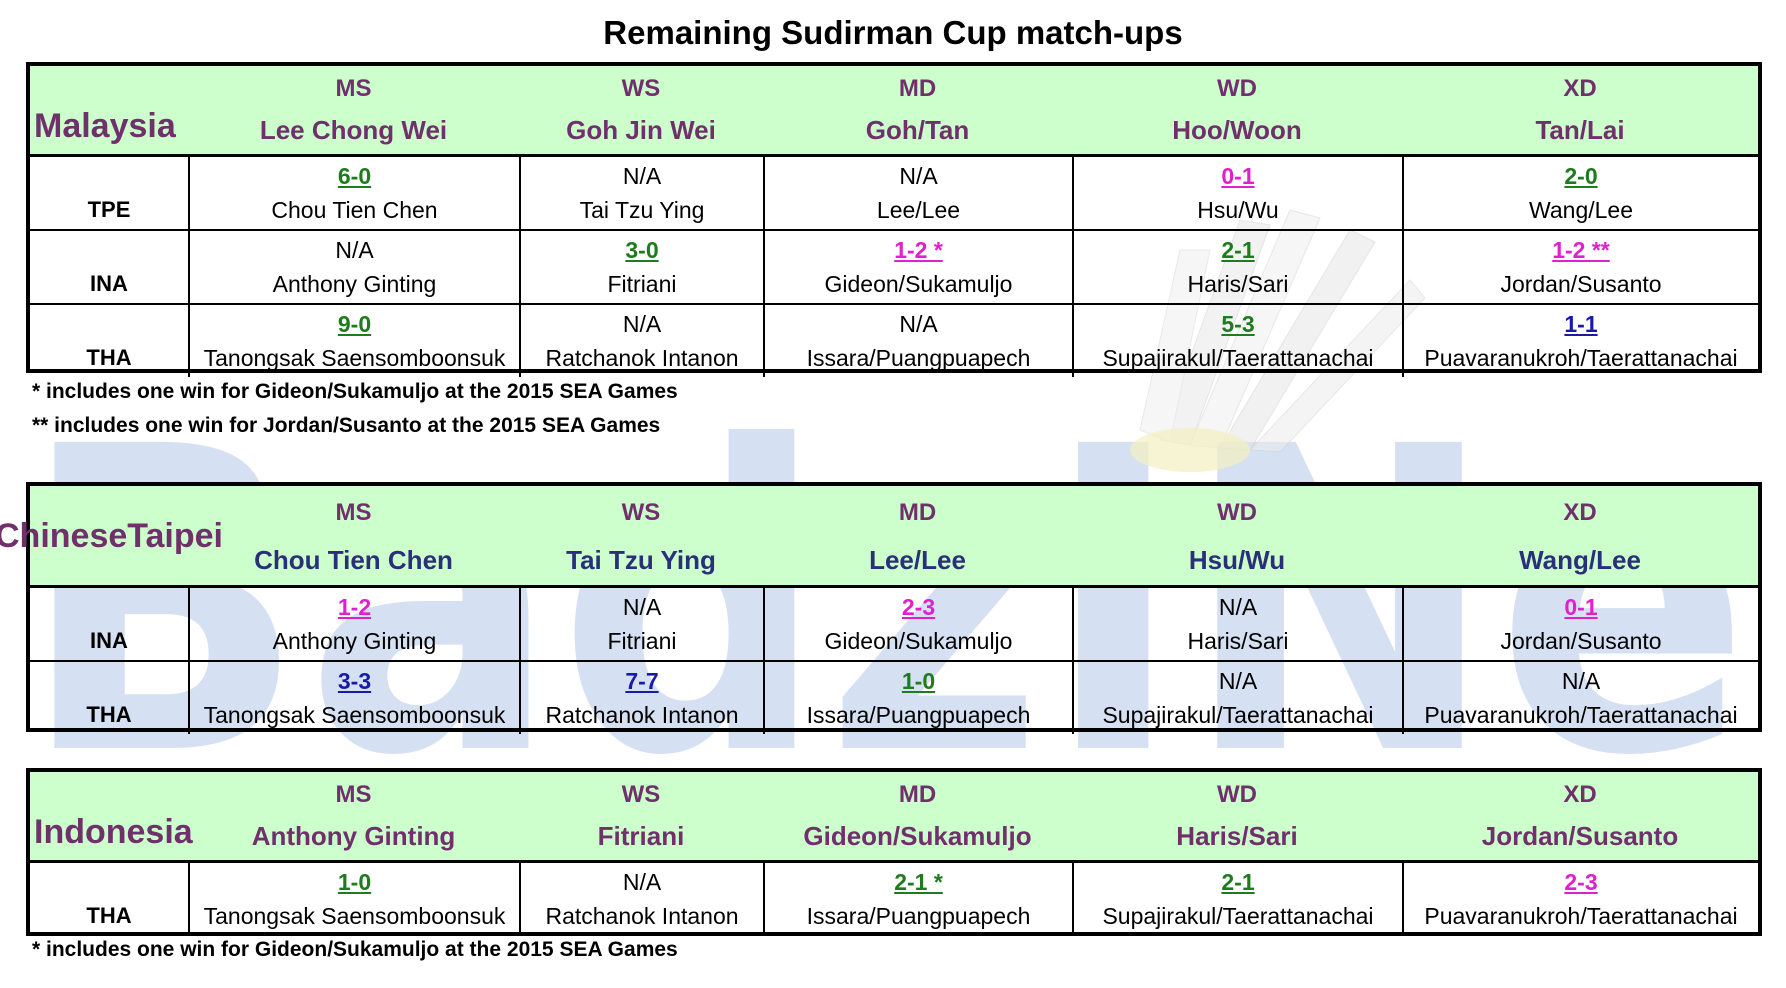 This screenshot has height=988, width=1786. I want to click on matchup-cell: 1-2 * Gideon/Sukamuljo, so click(917, 267).